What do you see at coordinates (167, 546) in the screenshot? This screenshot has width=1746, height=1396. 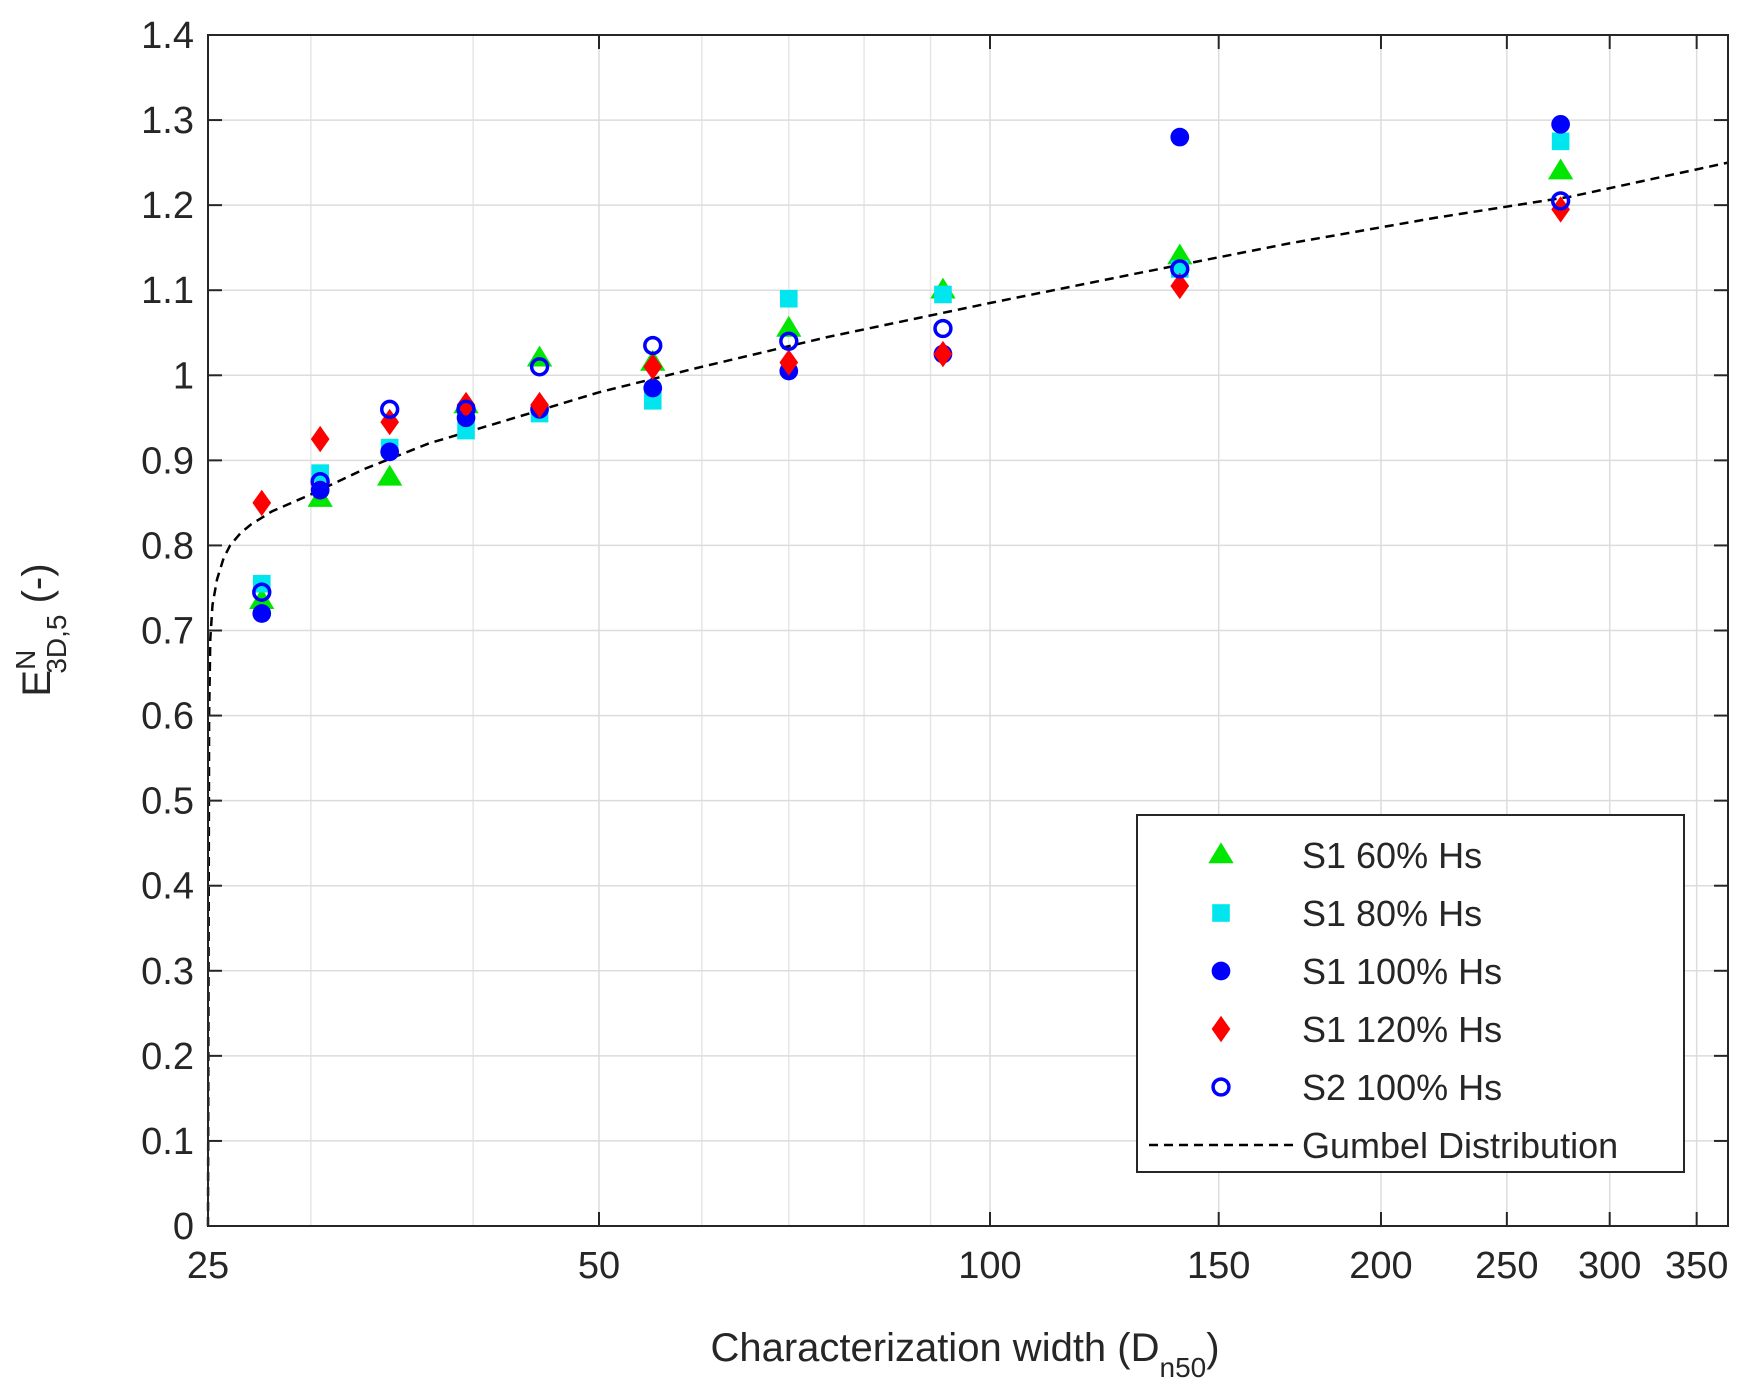 I see `y-tick-label: 0.8` at bounding box center [167, 546].